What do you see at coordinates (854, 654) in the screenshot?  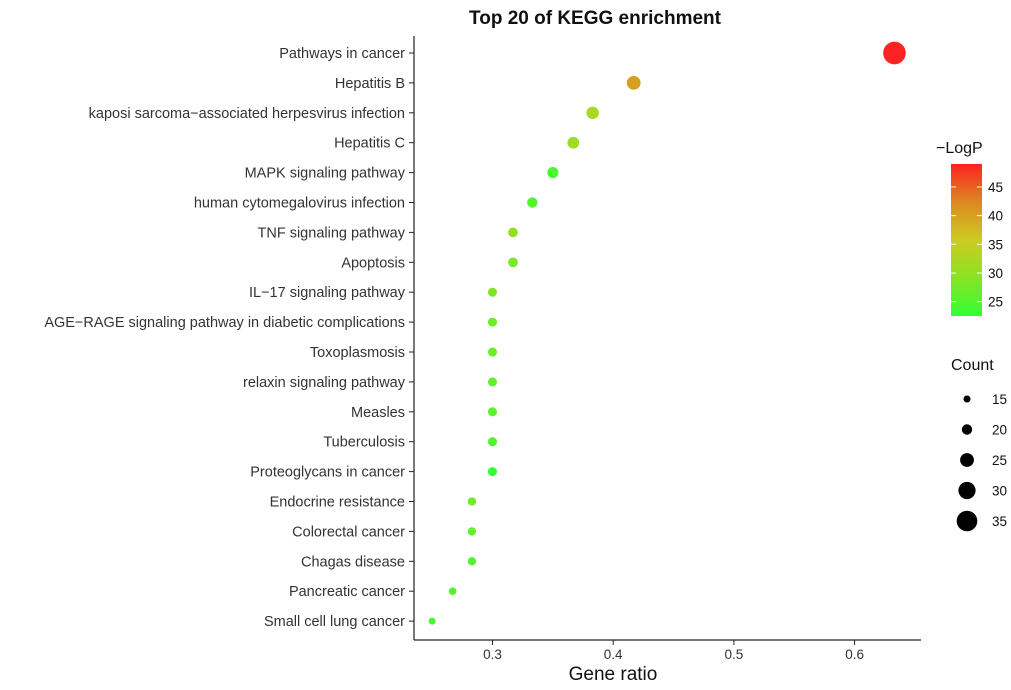 I see `x-tick-label: 0.6` at bounding box center [854, 654].